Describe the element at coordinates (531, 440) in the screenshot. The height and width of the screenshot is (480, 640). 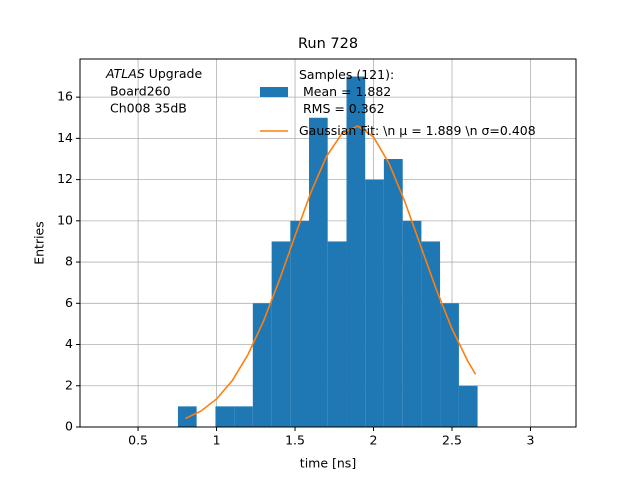
I see `x-tick-label: 3` at that location.